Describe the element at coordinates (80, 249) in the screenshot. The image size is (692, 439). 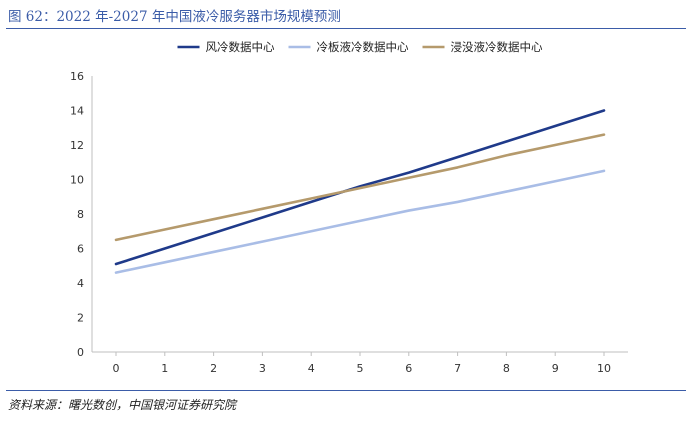
I see `y-tick-label: 6` at that location.